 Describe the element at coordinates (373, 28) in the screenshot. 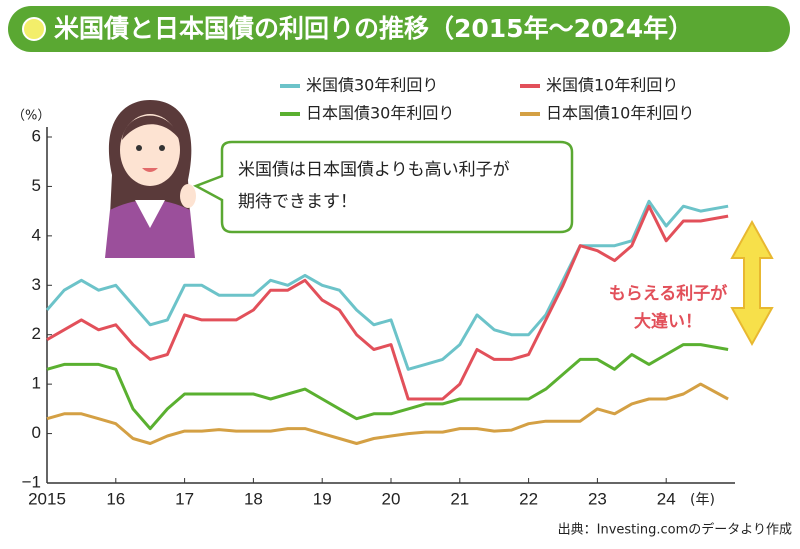

I see `chart-title: 米国債と日本国債の利回りの推移（2015年～2024年）` at that location.